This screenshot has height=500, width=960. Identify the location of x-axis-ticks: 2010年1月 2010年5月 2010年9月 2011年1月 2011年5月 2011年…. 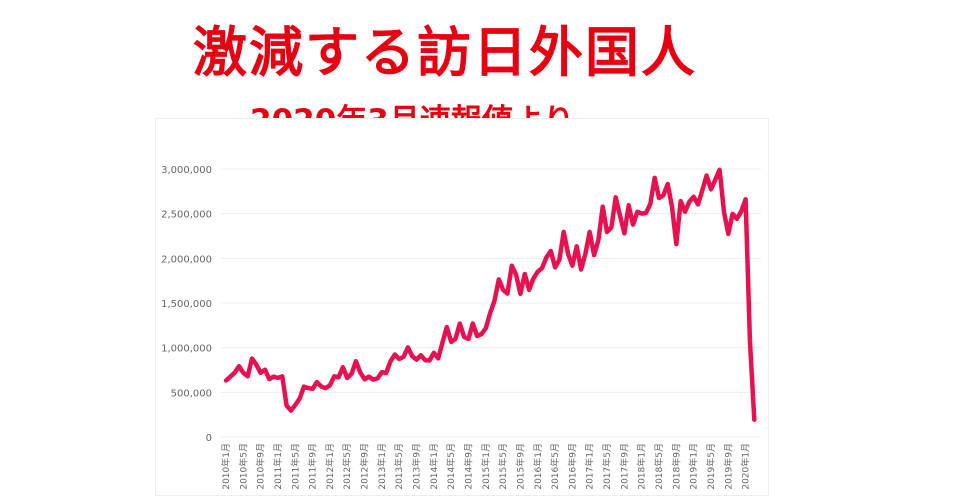
(486, 466).